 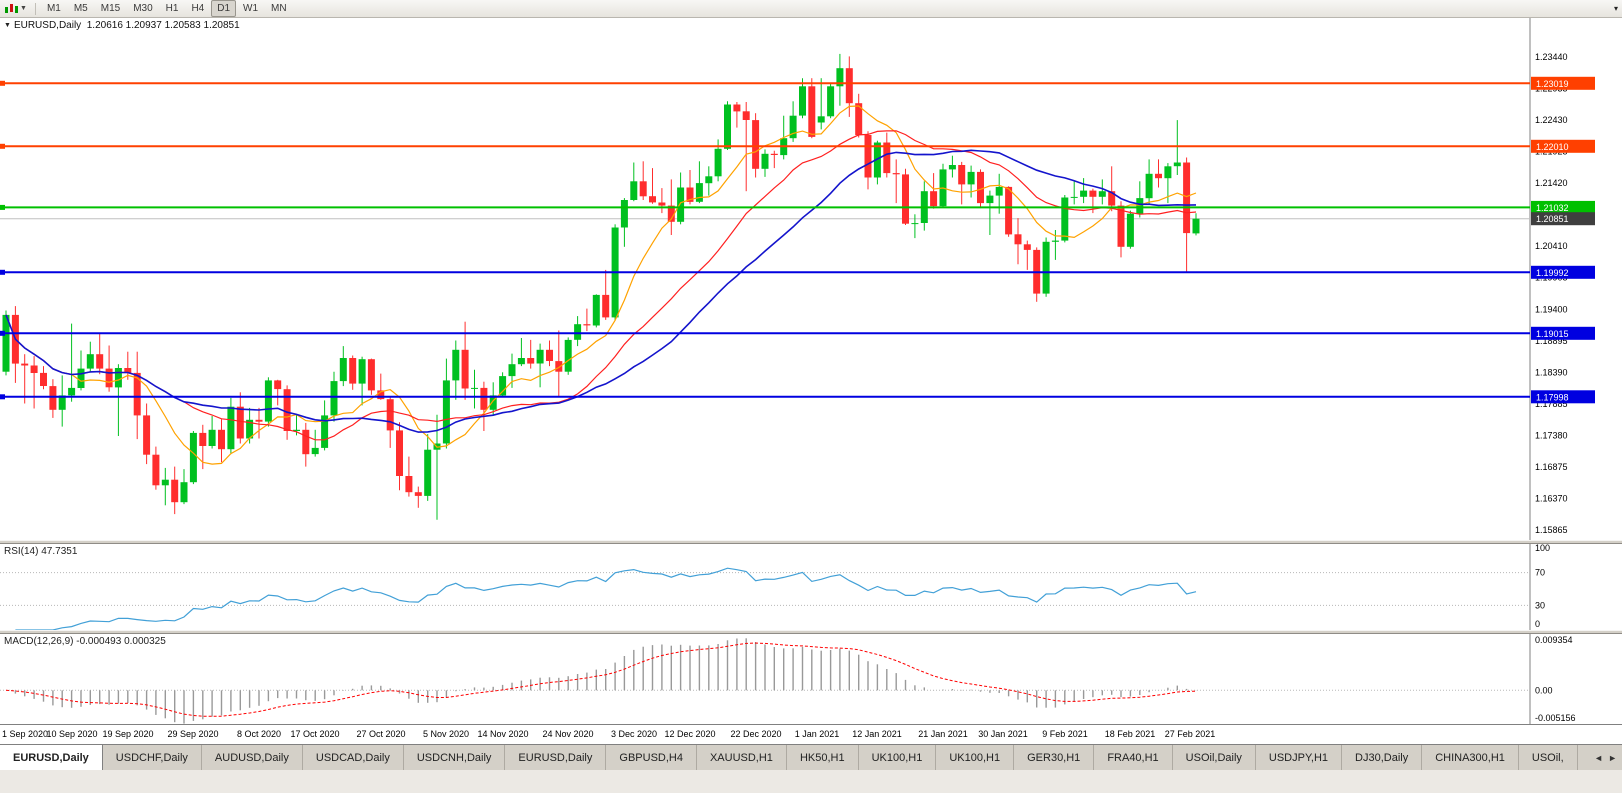 I want to click on tab-usdcnh-daily: USDCNH,Daily, so click(x=455, y=757).